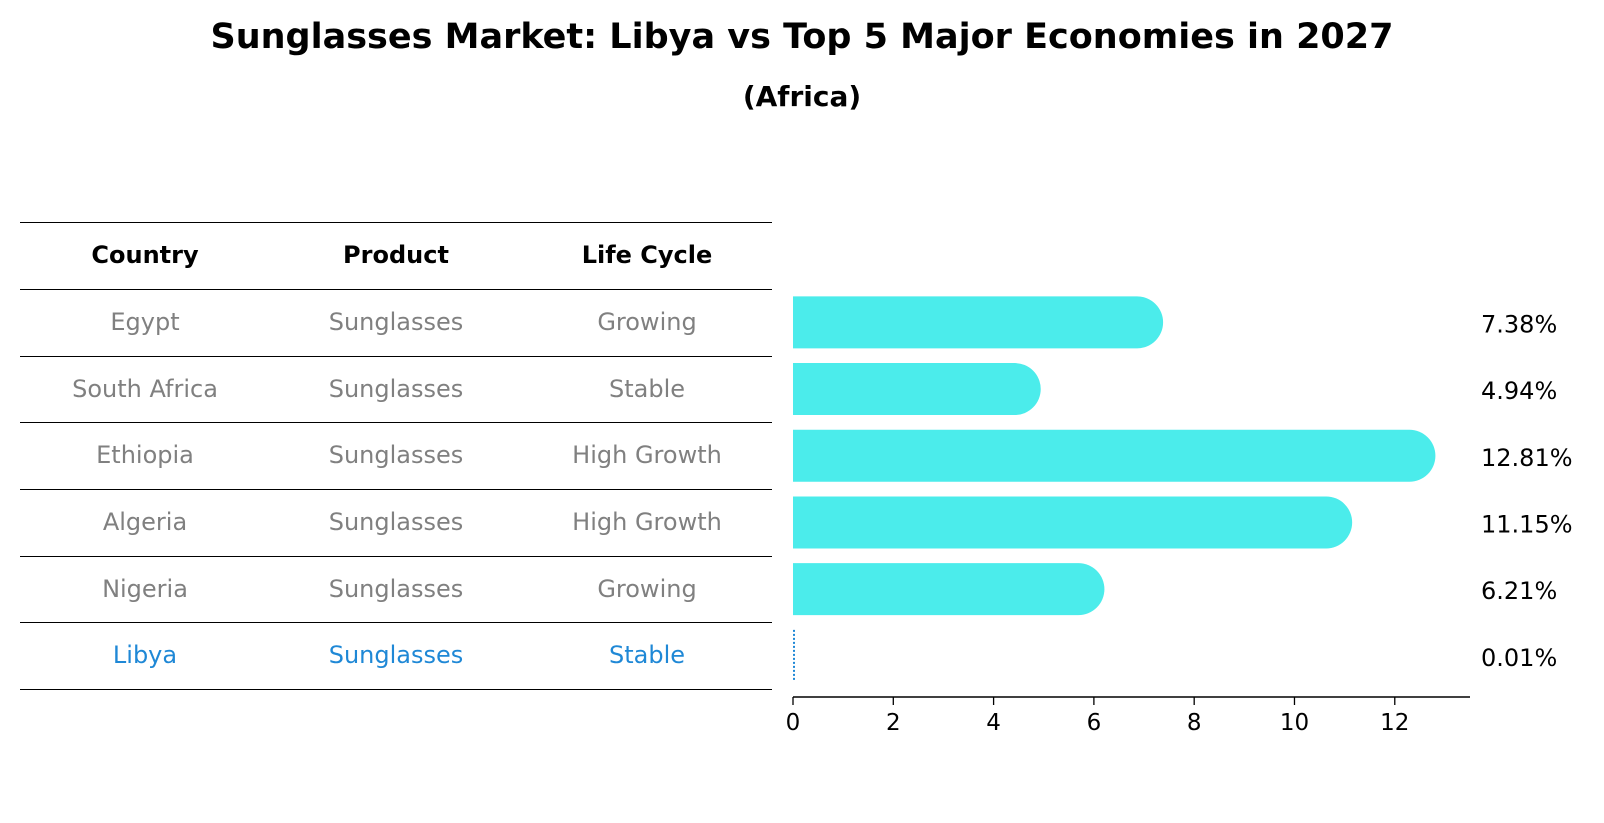 The height and width of the screenshot is (823, 1604). What do you see at coordinates (1194, 723) in the screenshot?
I see `x-tick-label: 8` at bounding box center [1194, 723].